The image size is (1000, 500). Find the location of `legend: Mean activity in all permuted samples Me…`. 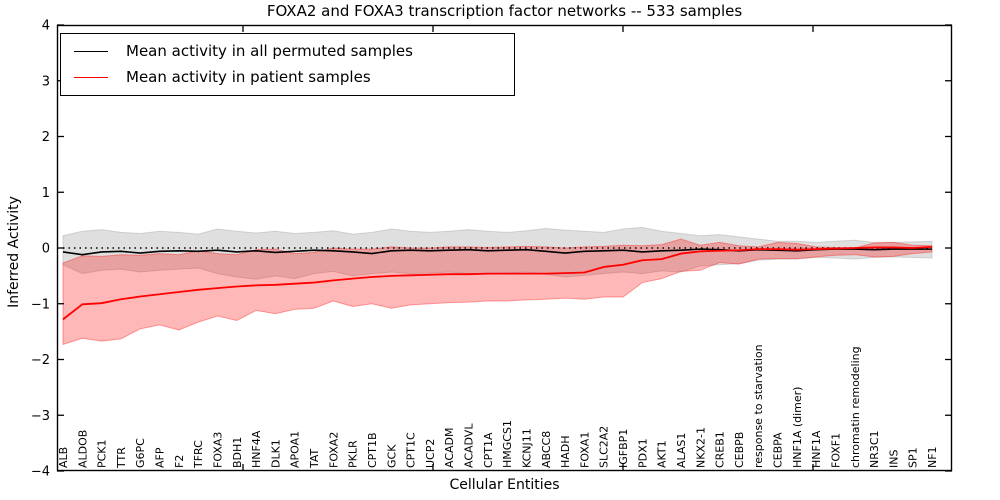

legend: Mean activity in all permuted samples Me… is located at coordinates (287, 64).